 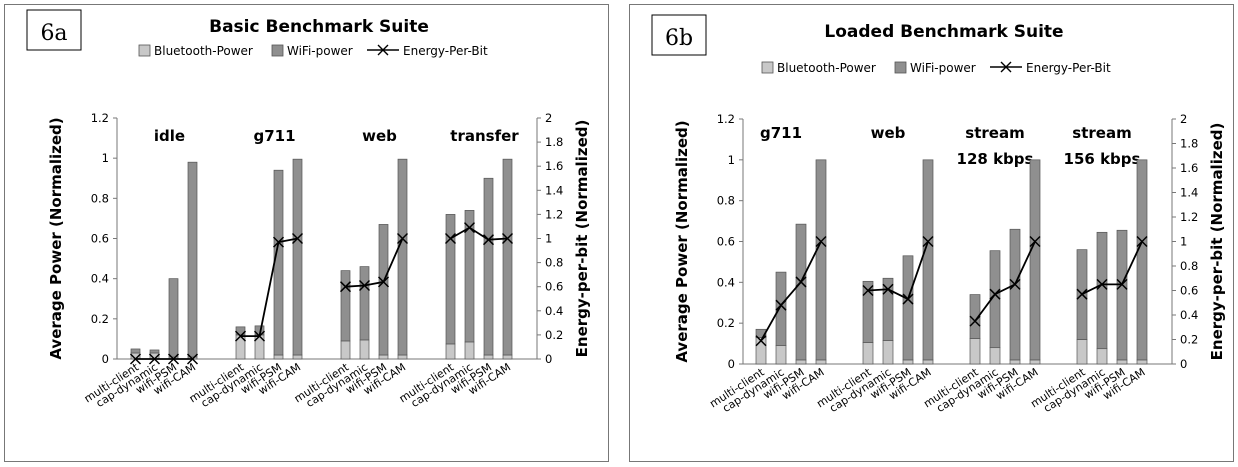 What do you see at coordinates (1189, 193) in the screenshot?
I see `y2-tick-label: 1.4` at bounding box center [1189, 193].